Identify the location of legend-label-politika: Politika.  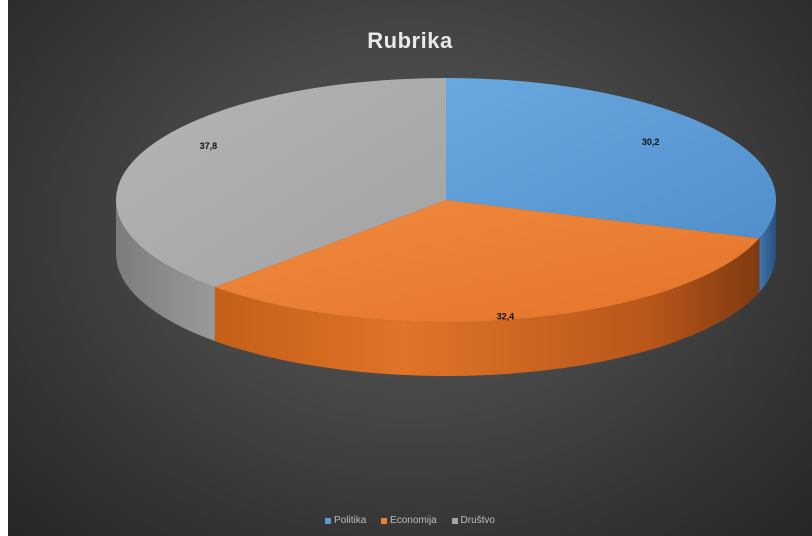
(350, 520).